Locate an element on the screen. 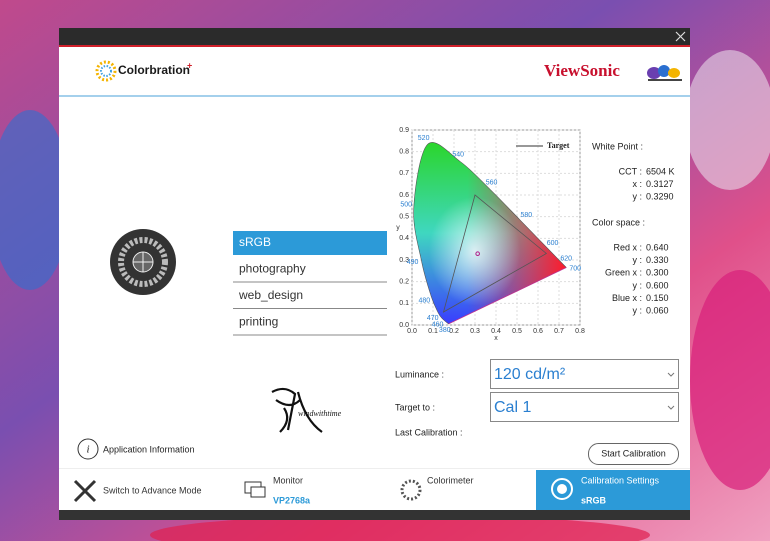 The height and width of the screenshot is (541, 770). preset-selected is located at coordinates (310, 243).